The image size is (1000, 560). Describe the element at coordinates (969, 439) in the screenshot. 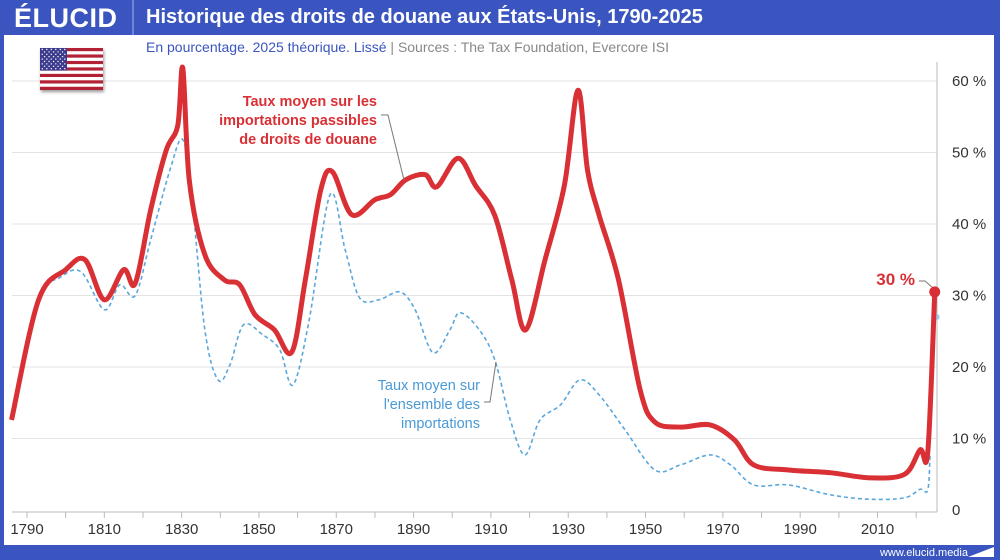

I see `y-tick-label: 10 %` at that location.